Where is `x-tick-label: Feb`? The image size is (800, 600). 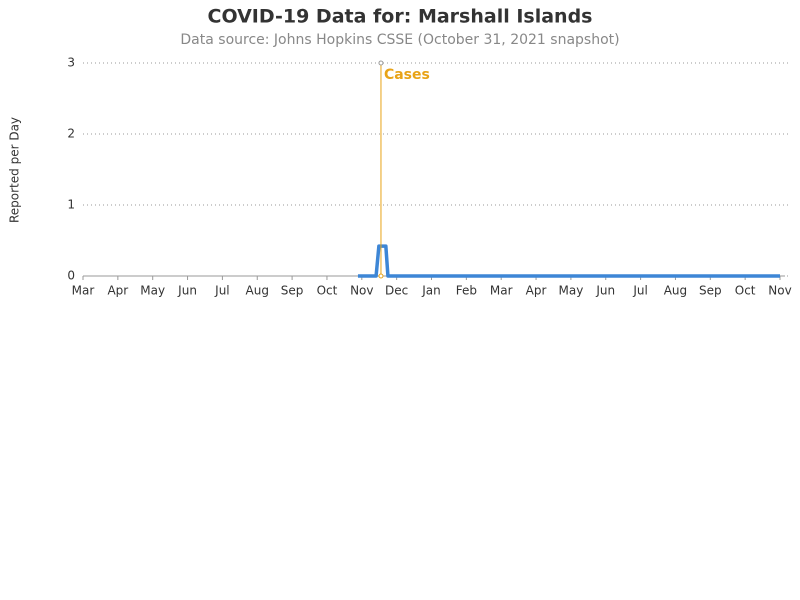
x-tick-label: Feb is located at coordinates (466, 291).